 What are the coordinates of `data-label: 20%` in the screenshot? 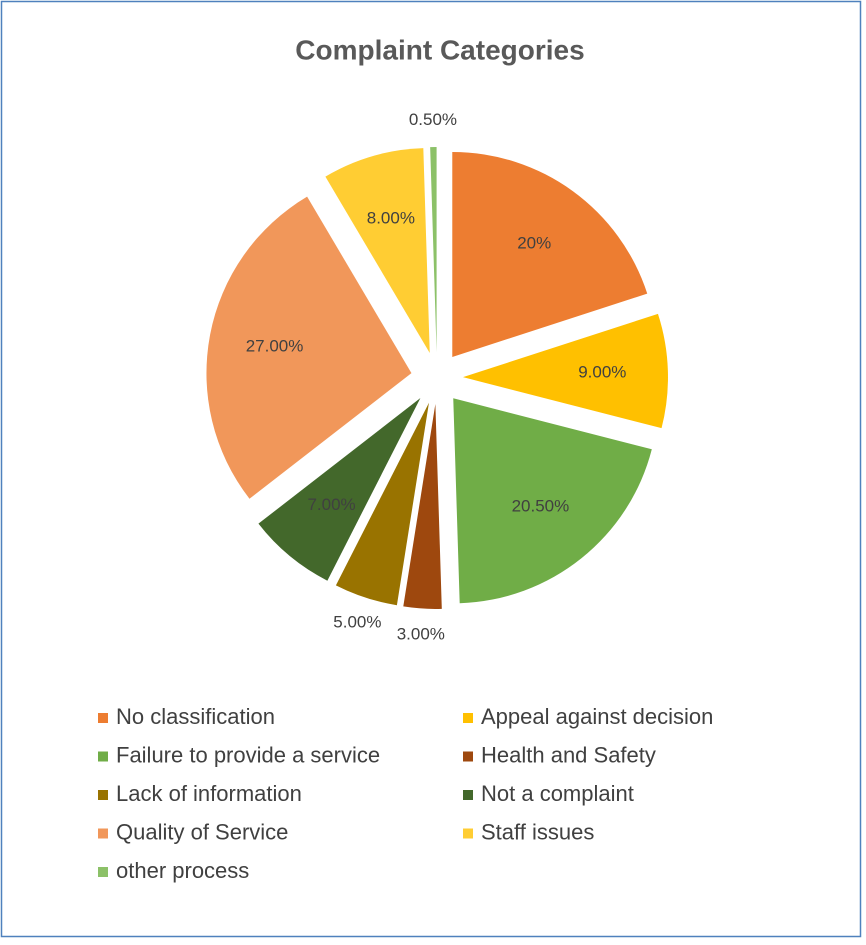 It's located at (534, 243).